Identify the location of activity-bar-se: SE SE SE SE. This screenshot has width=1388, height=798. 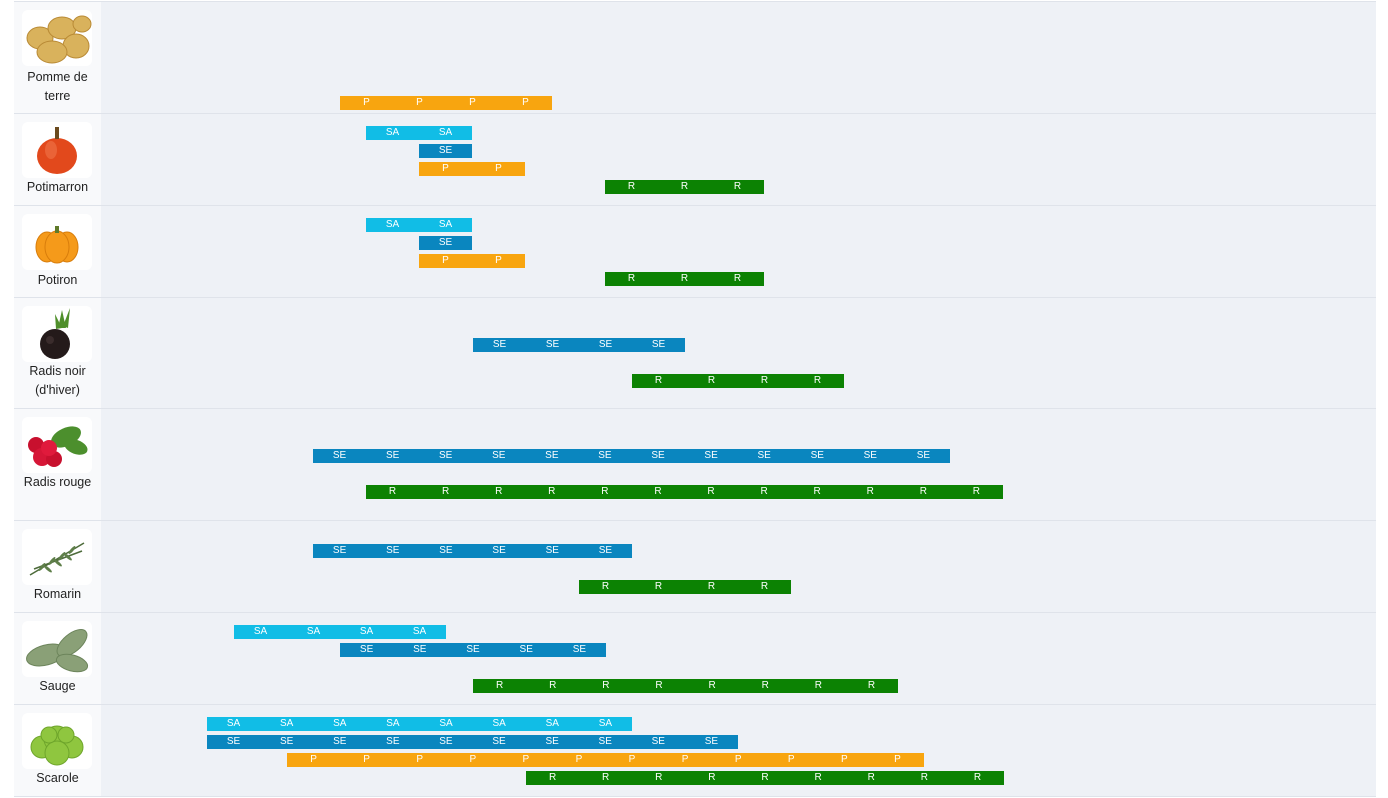
(579, 345).